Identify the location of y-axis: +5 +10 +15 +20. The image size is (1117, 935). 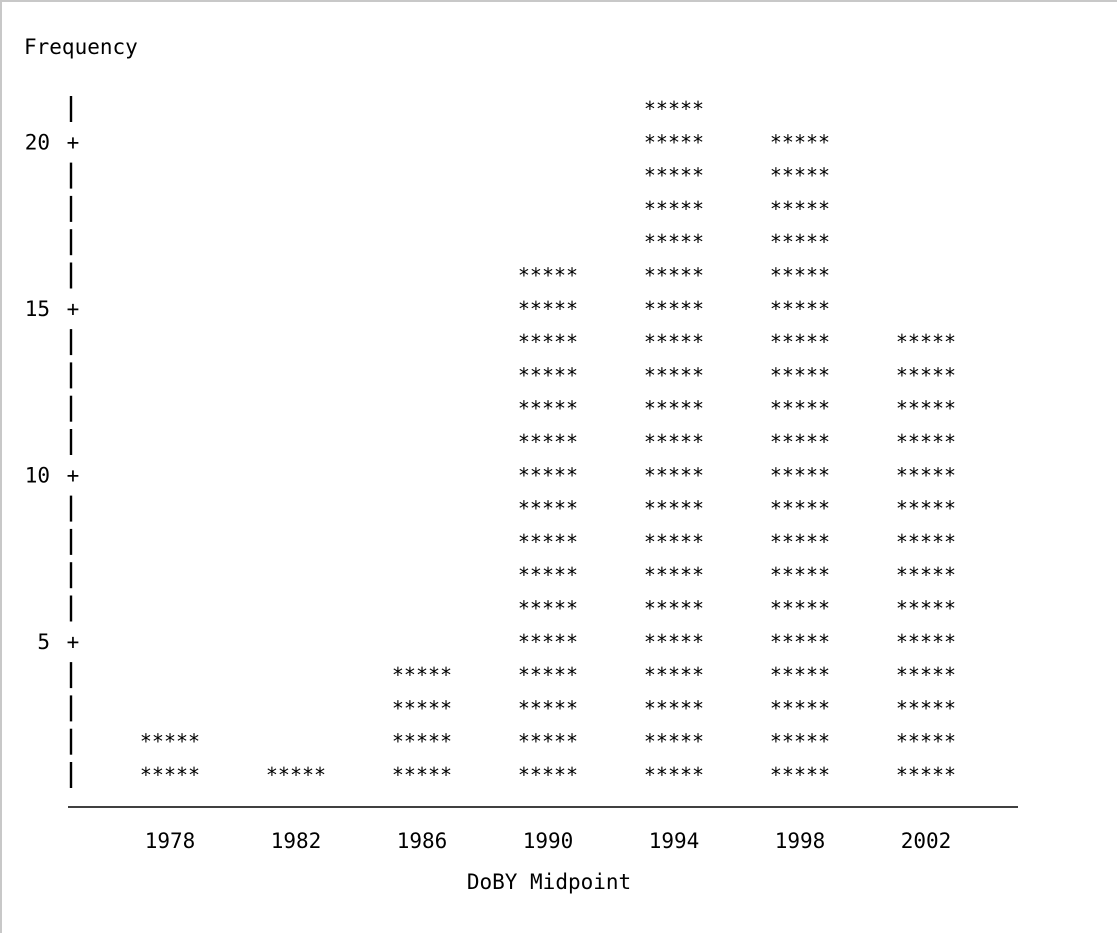
(52, 442).